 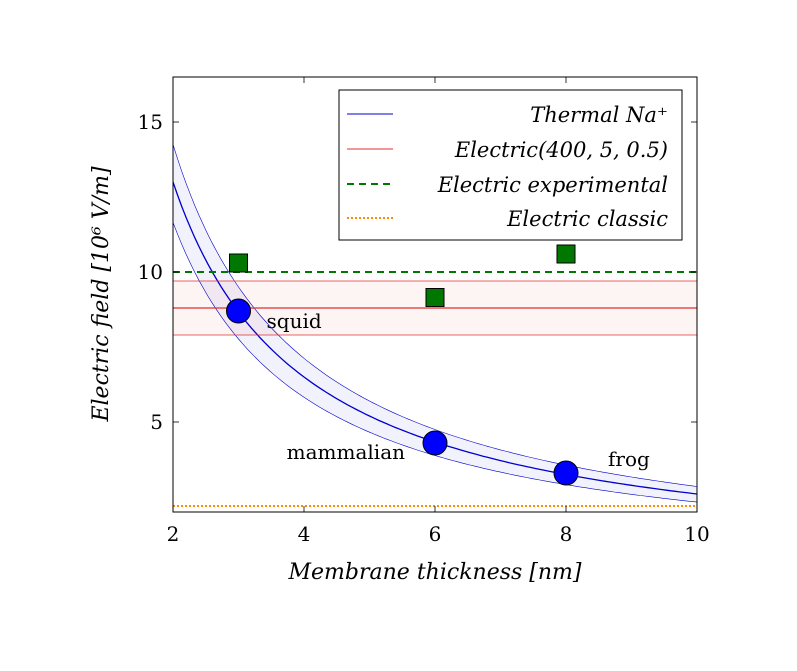 What do you see at coordinates (435, 572) in the screenshot?
I see `x-axis-label: Membrane thickness [nm]` at bounding box center [435, 572].